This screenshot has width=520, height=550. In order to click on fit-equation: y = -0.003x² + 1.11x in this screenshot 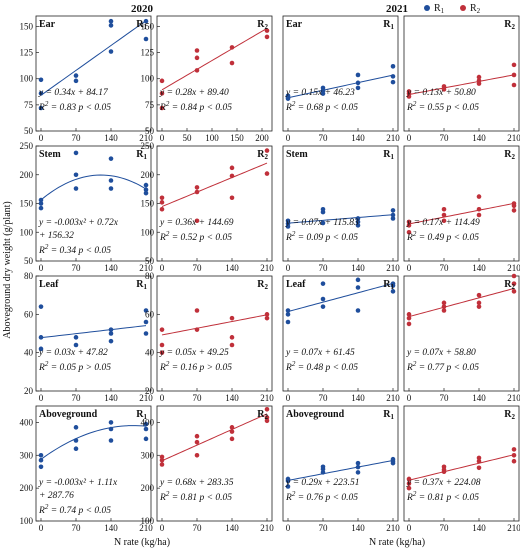, I will do `click(78, 483)`.